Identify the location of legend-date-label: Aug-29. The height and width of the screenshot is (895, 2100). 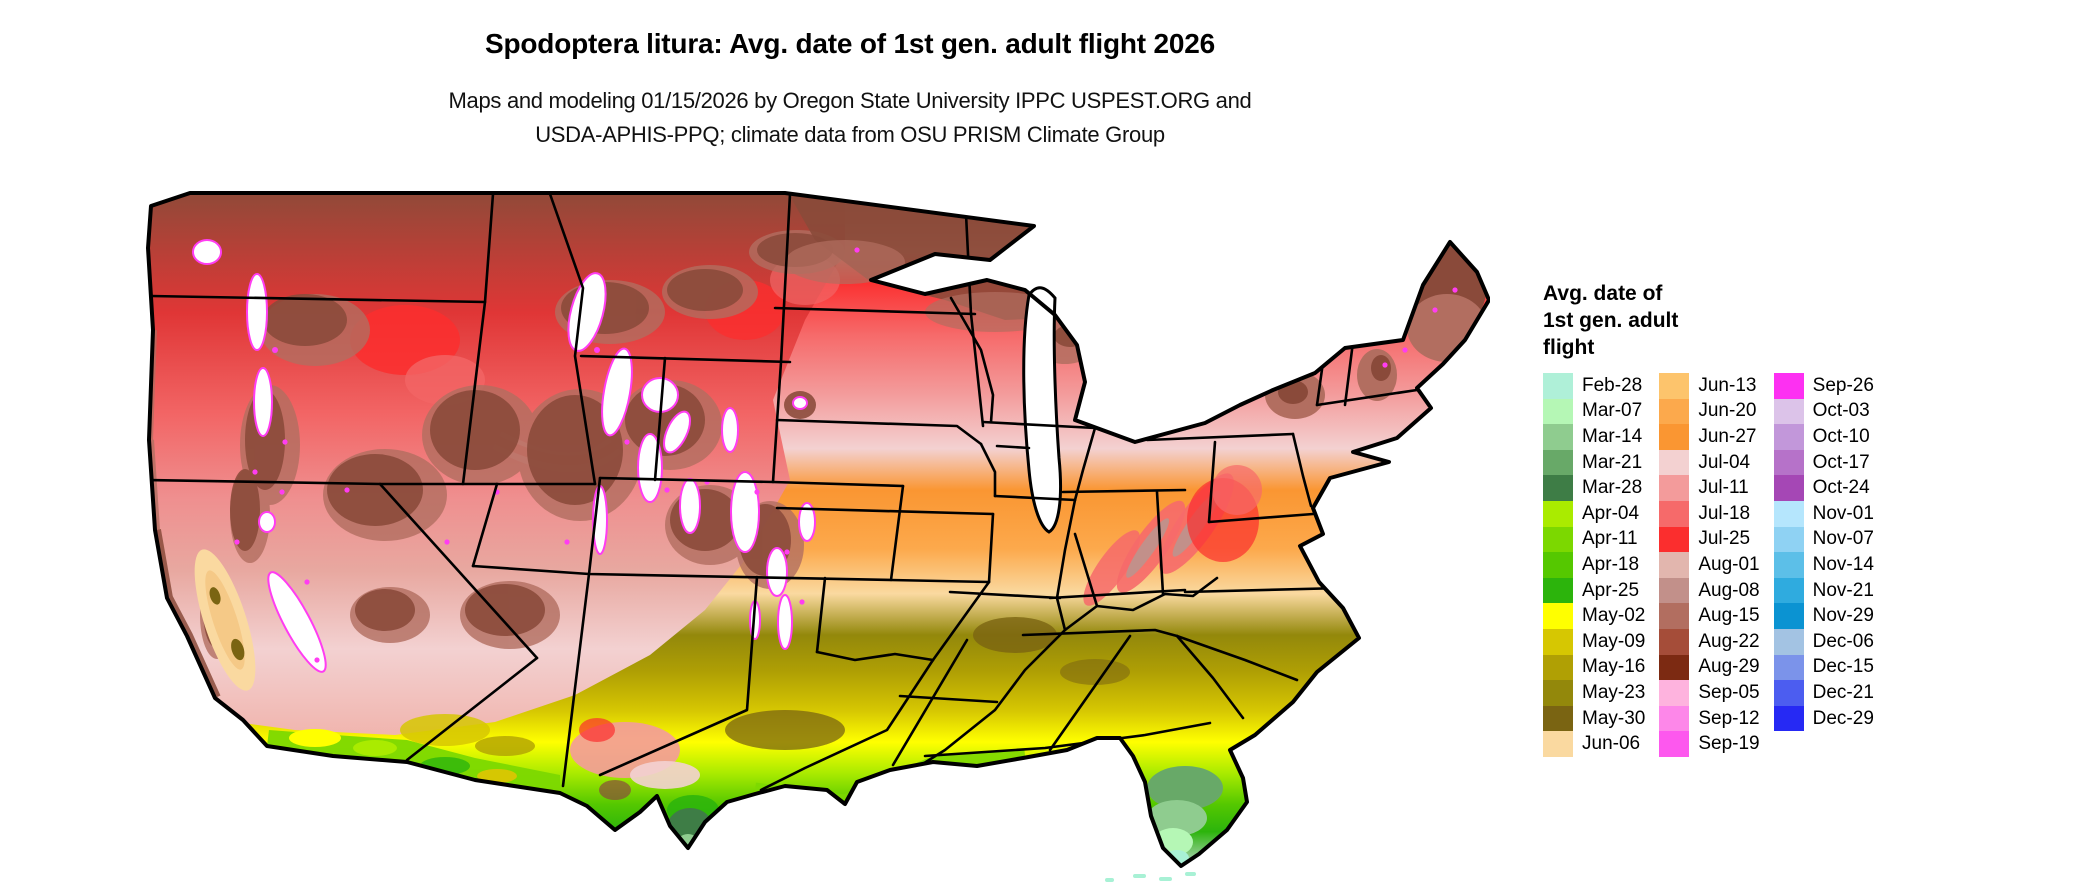
(1729, 667).